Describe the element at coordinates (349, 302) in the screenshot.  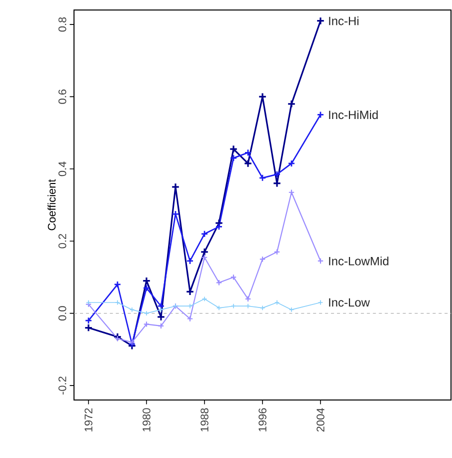
I see `series-label: Inc-Low` at that location.